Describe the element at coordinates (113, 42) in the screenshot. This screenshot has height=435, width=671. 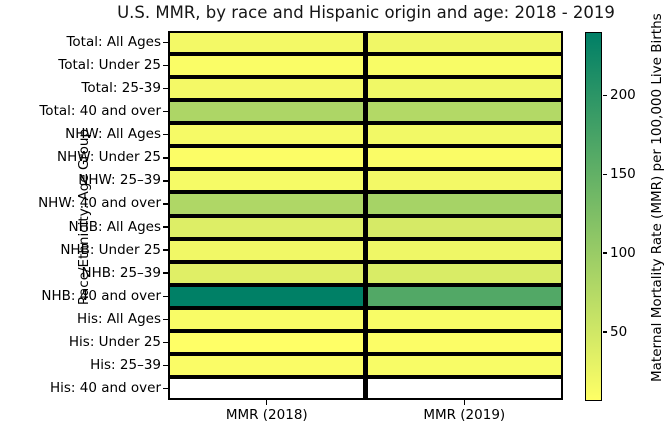
I see `row-label: Total: All Ages` at that location.